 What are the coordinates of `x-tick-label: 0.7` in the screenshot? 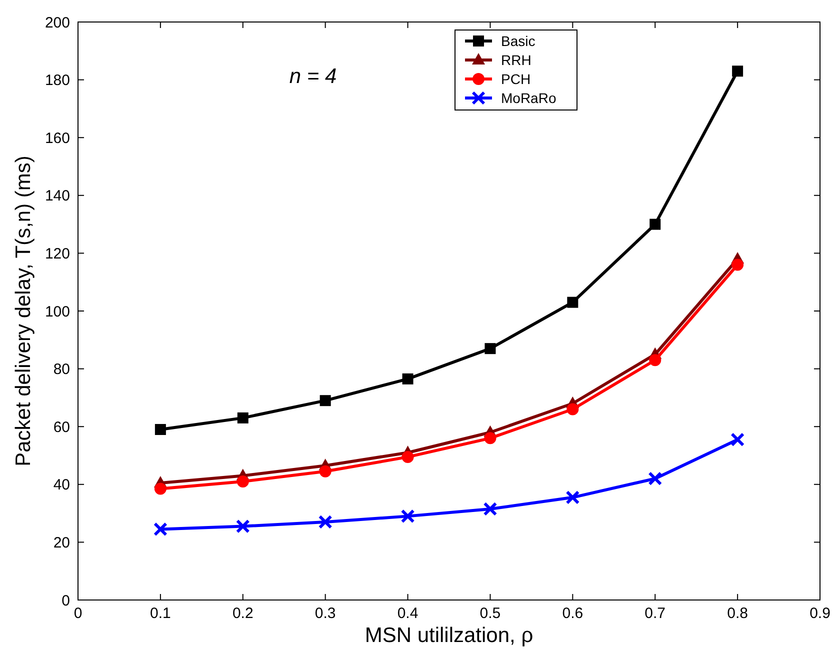 It's located at (655, 613).